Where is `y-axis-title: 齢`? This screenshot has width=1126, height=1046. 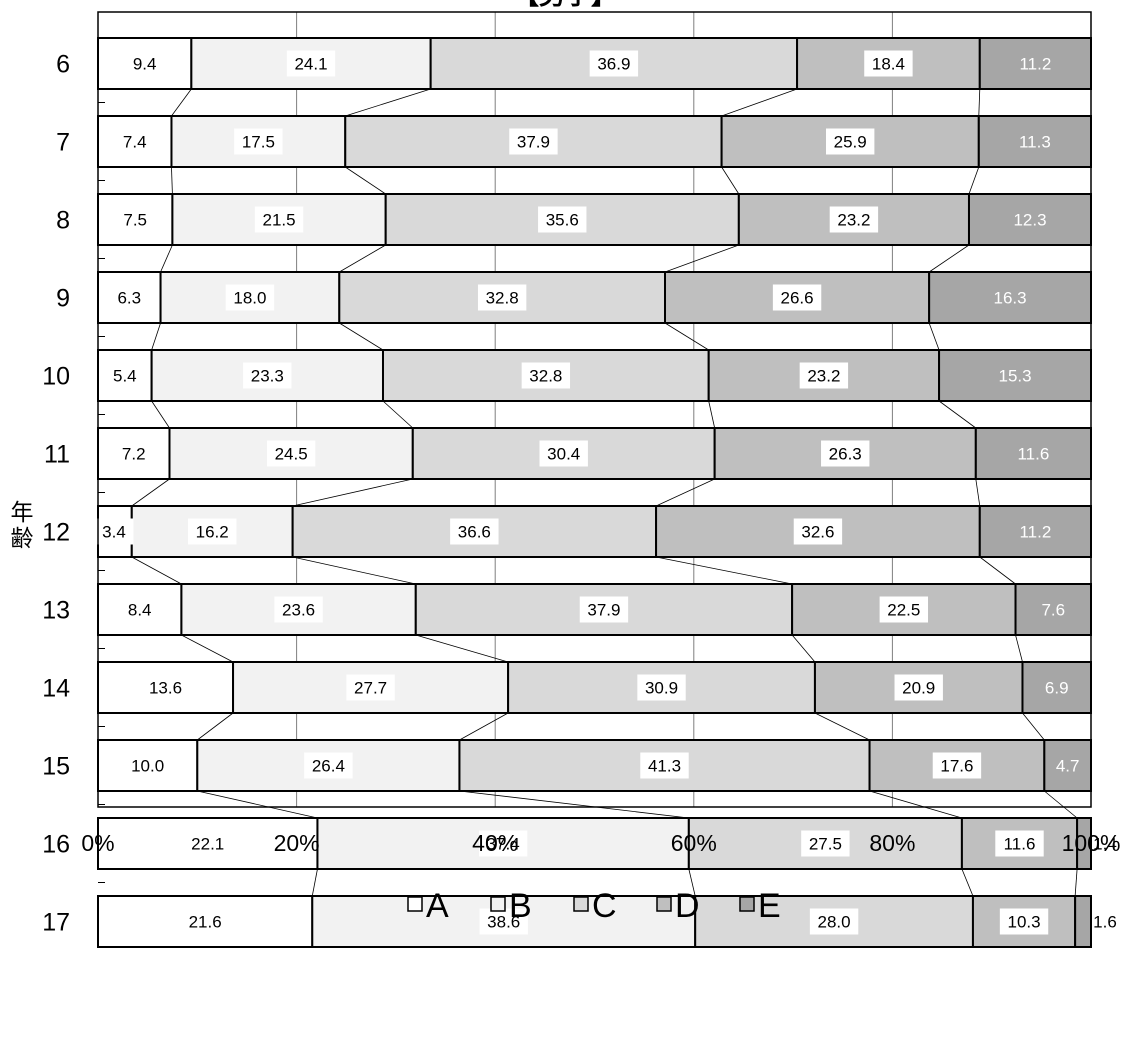 y-axis-title: 齢 is located at coordinates (22, 538).